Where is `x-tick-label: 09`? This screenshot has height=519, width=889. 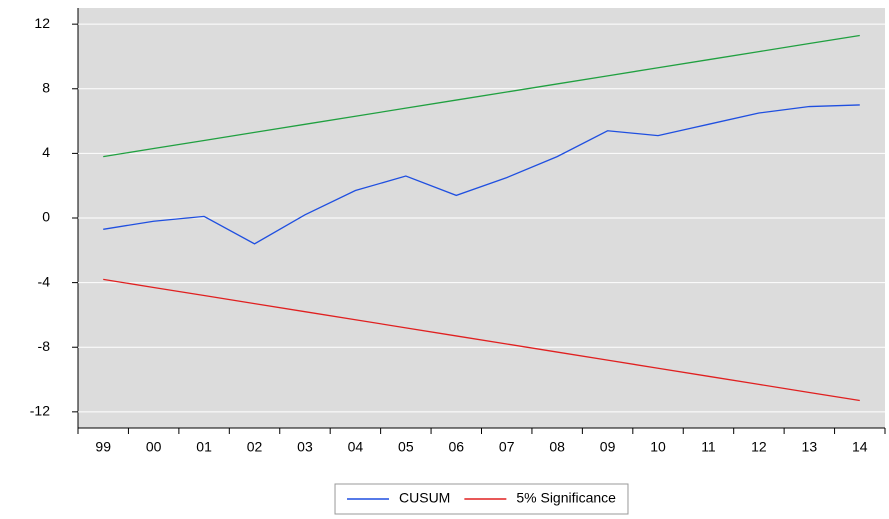
x-tick-label: 09 is located at coordinates (608, 447).